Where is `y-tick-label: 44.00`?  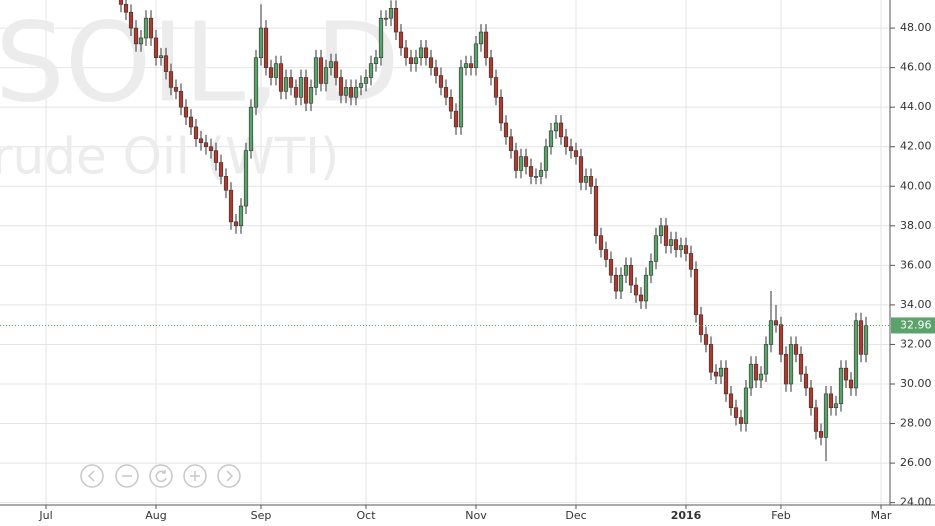 y-tick-label: 44.00 is located at coordinates (916, 106).